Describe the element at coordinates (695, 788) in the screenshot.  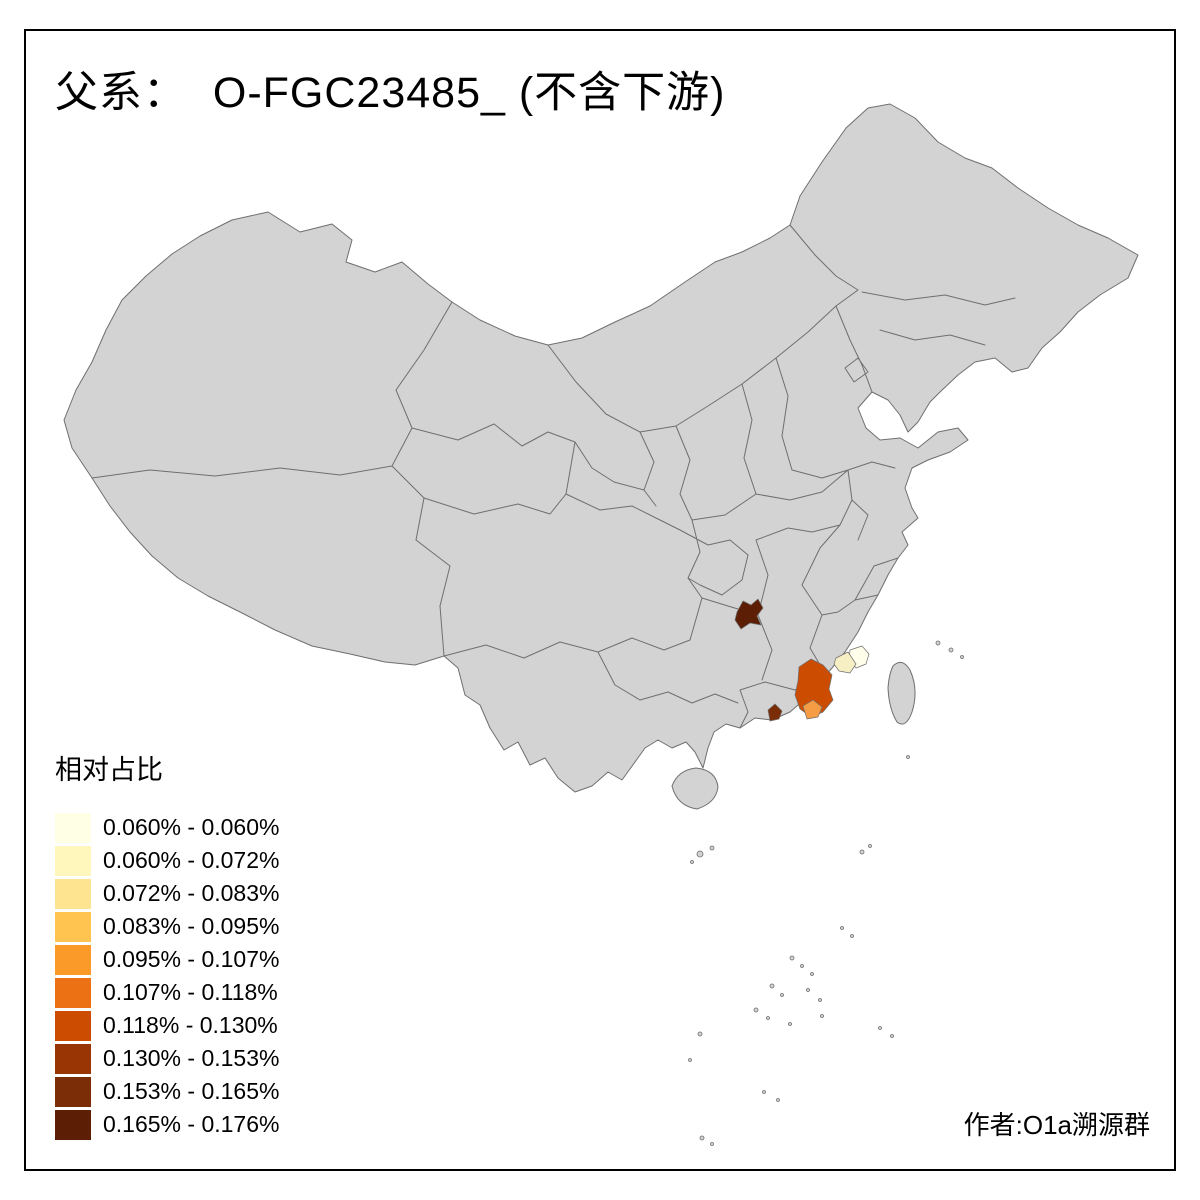
I see `hainan-island` at that location.